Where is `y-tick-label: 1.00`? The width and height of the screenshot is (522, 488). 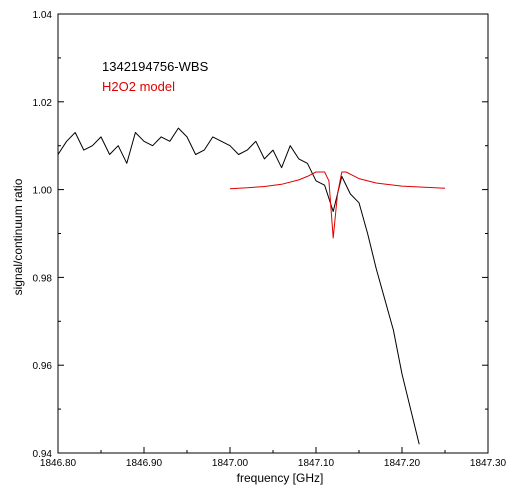 y-tick-label: 1.00 is located at coordinates (43, 191).